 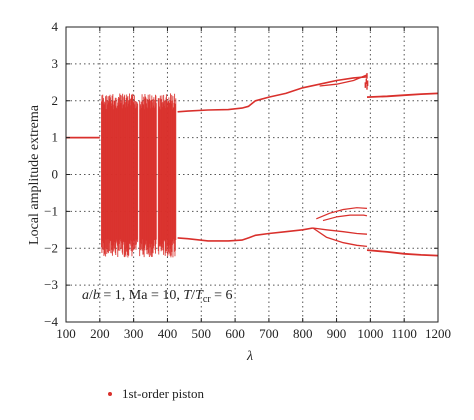 What do you see at coordinates (343, 80) in the screenshot?
I see `upper-split-branch` at bounding box center [343, 80].